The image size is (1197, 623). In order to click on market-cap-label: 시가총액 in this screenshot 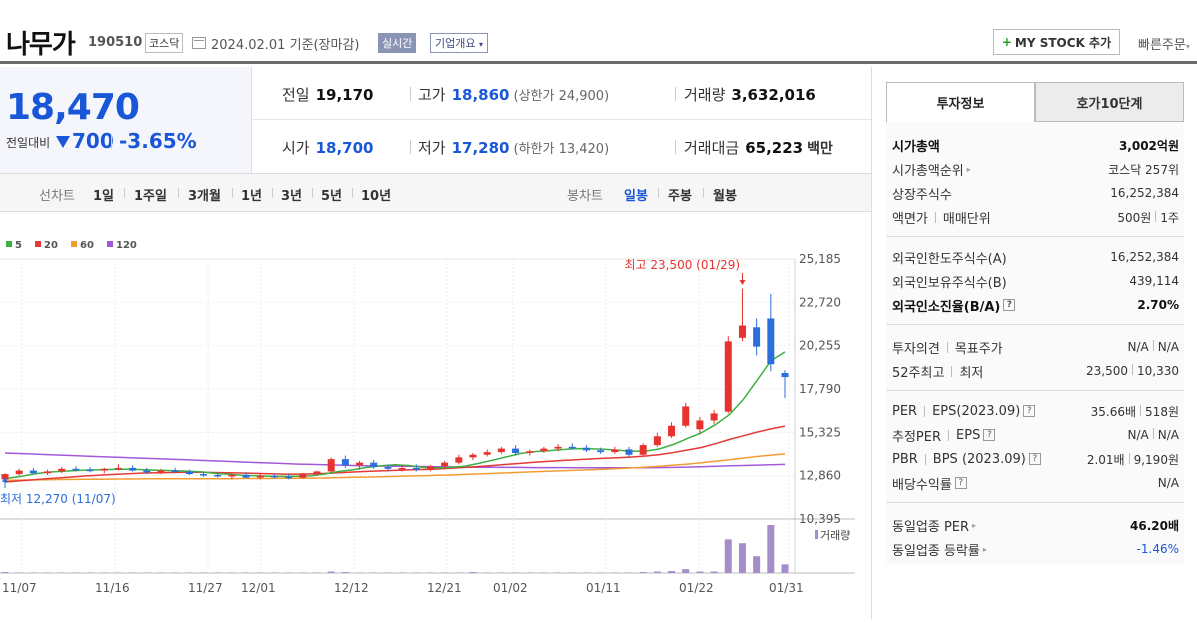, I will do `click(916, 147)`.